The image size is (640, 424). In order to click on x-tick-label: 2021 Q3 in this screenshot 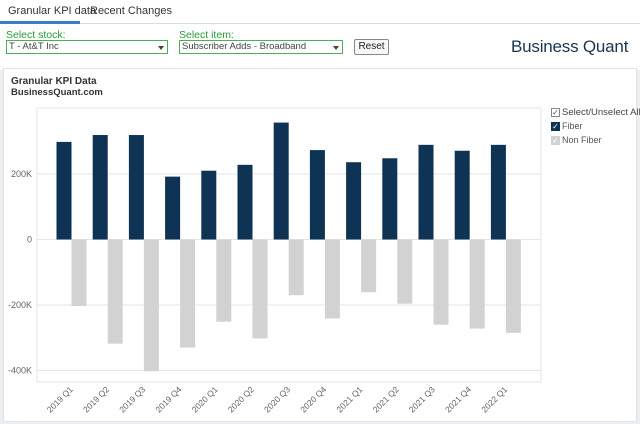, I will do `click(422, 399)`.